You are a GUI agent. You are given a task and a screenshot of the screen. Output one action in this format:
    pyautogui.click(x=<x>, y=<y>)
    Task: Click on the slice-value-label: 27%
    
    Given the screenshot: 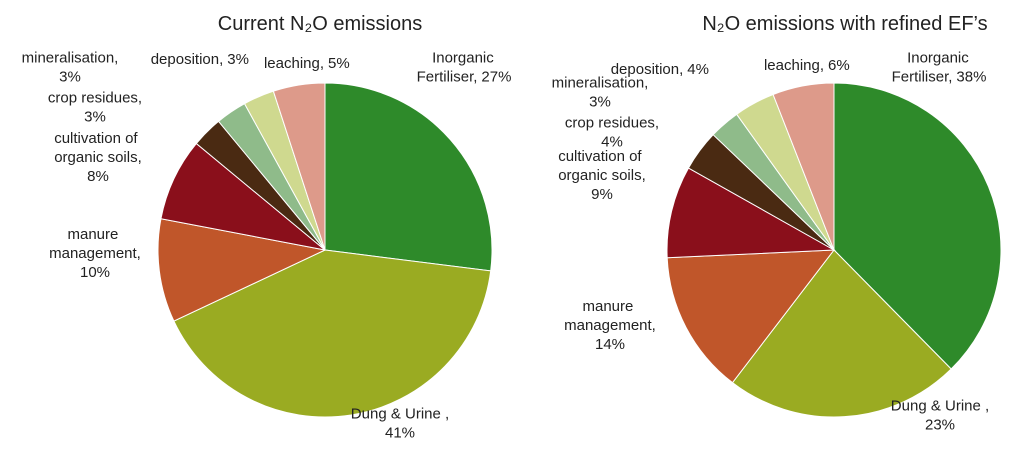 What is the action you would take?
    pyautogui.click(x=496, y=77)
    